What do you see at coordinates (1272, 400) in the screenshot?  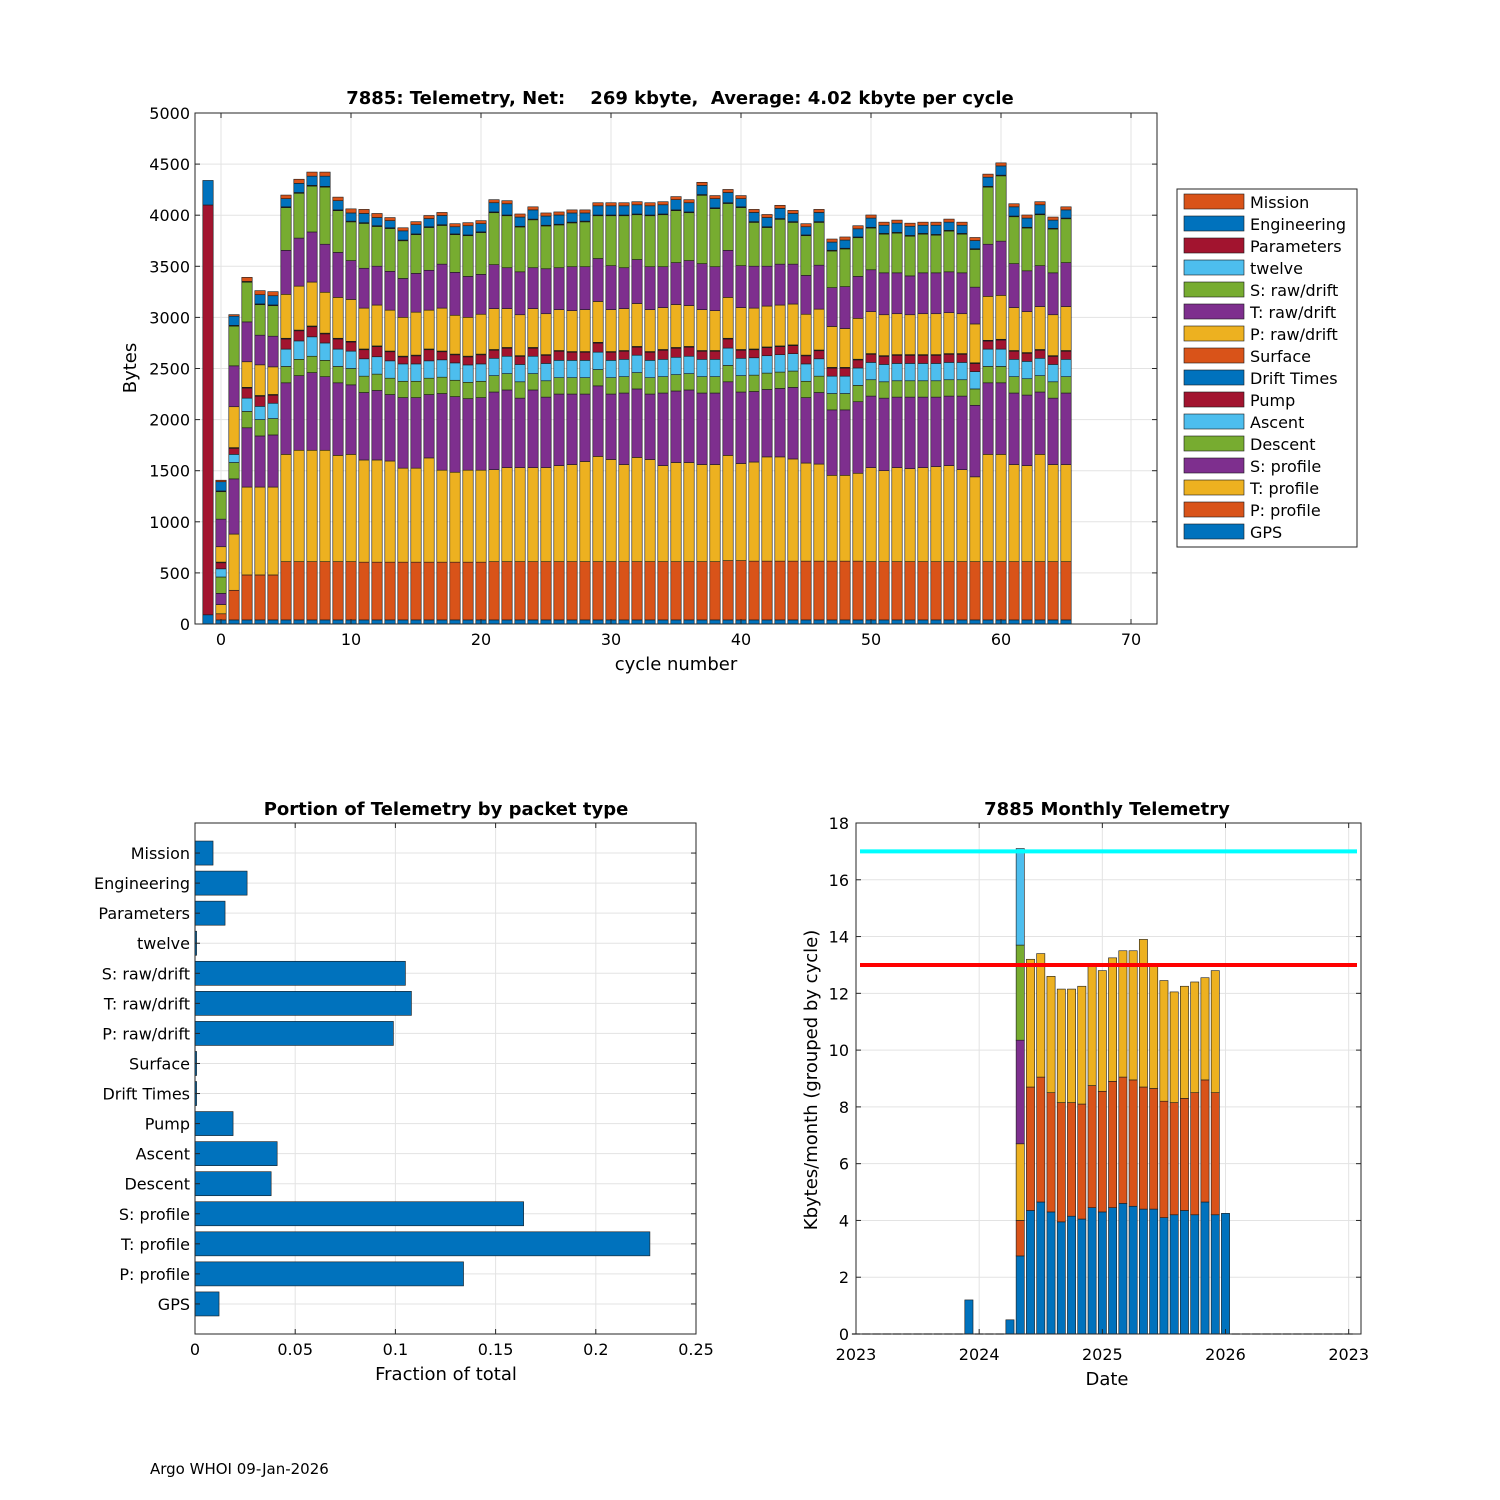 I see `legend-label-pump: Pump` at bounding box center [1272, 400].